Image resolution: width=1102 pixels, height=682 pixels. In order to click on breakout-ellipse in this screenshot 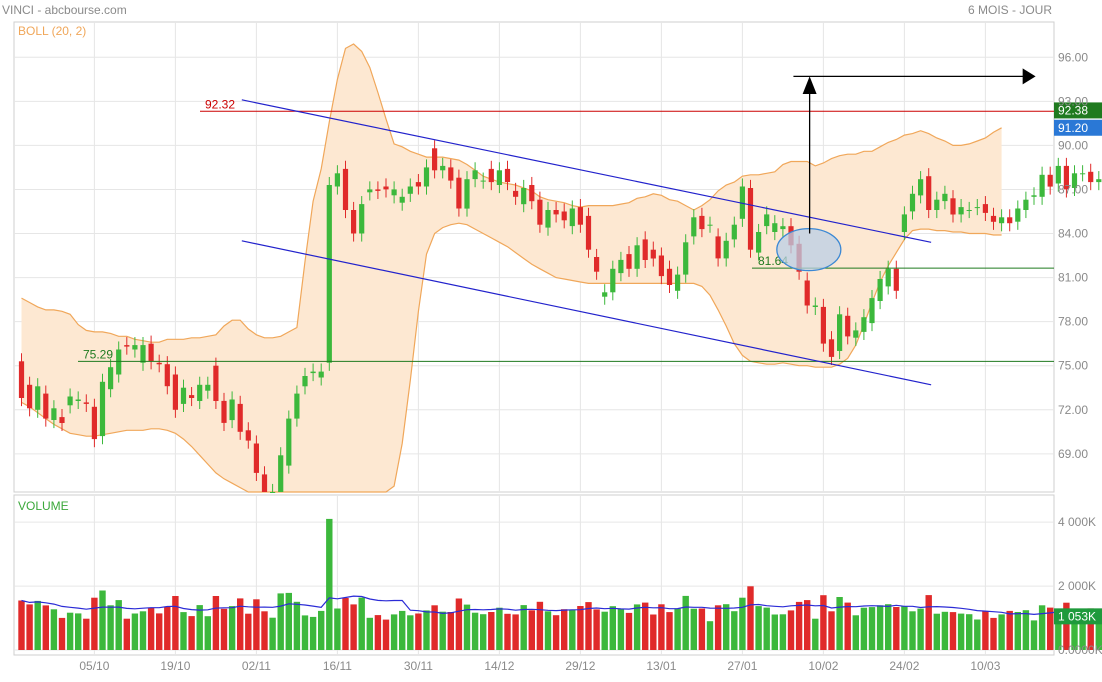, I will do `click(809, 250)`.